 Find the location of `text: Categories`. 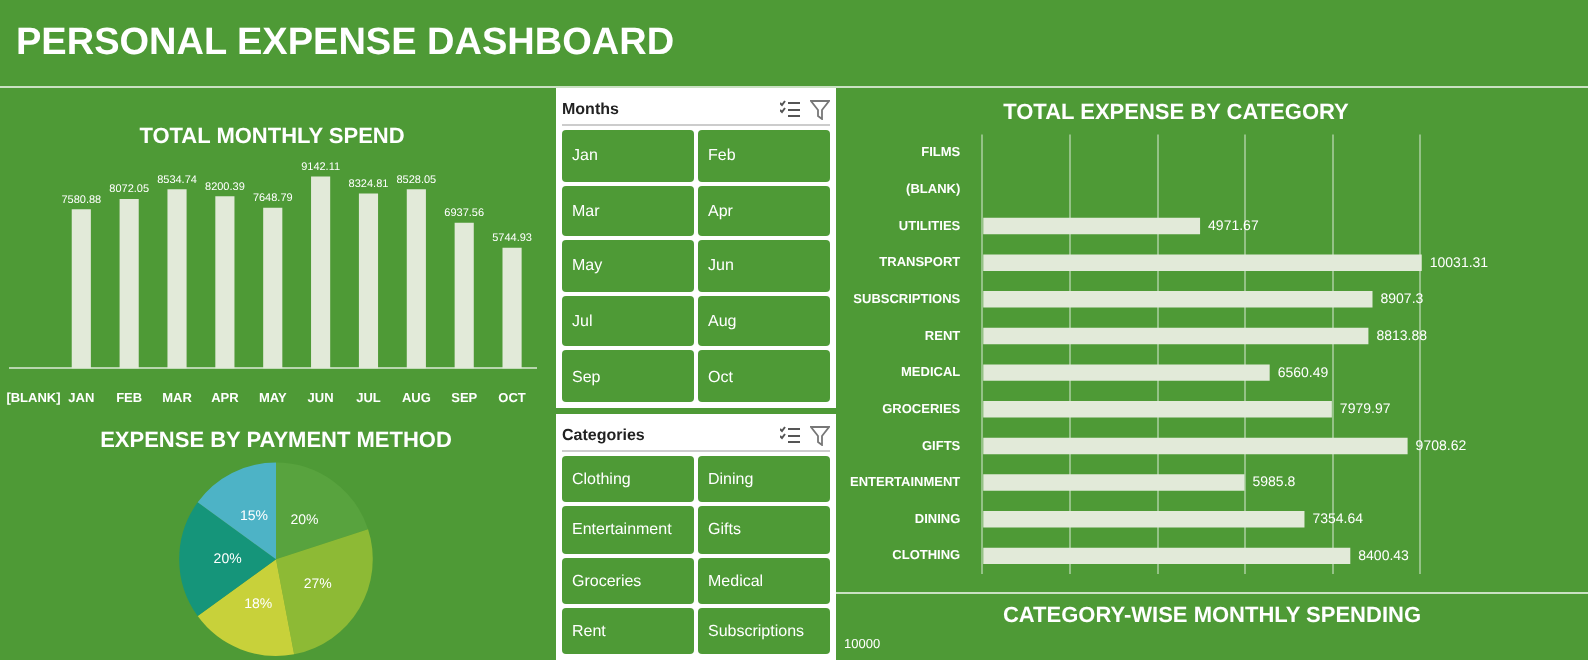

text: Categories is located at coordinates (603, 435).